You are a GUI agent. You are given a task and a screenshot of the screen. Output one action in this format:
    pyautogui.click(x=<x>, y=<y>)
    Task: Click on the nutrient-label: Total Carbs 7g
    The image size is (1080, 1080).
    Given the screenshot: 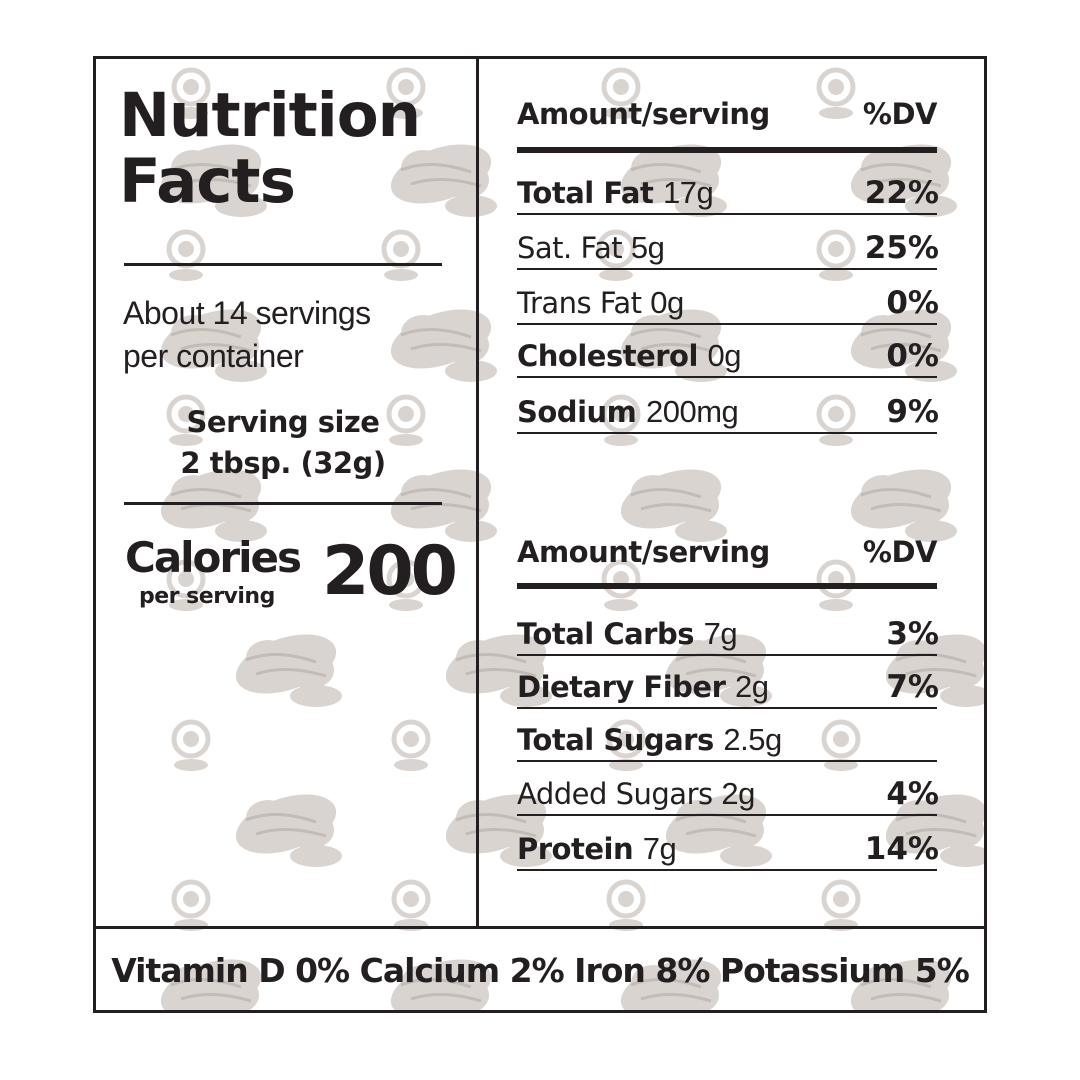 What is the action you would take?
    pyautogui.click(x=627, y=634)
    